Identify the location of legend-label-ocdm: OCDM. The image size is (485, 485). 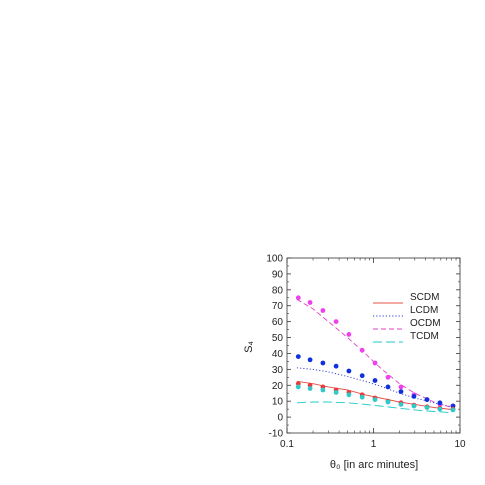
(425, 323).